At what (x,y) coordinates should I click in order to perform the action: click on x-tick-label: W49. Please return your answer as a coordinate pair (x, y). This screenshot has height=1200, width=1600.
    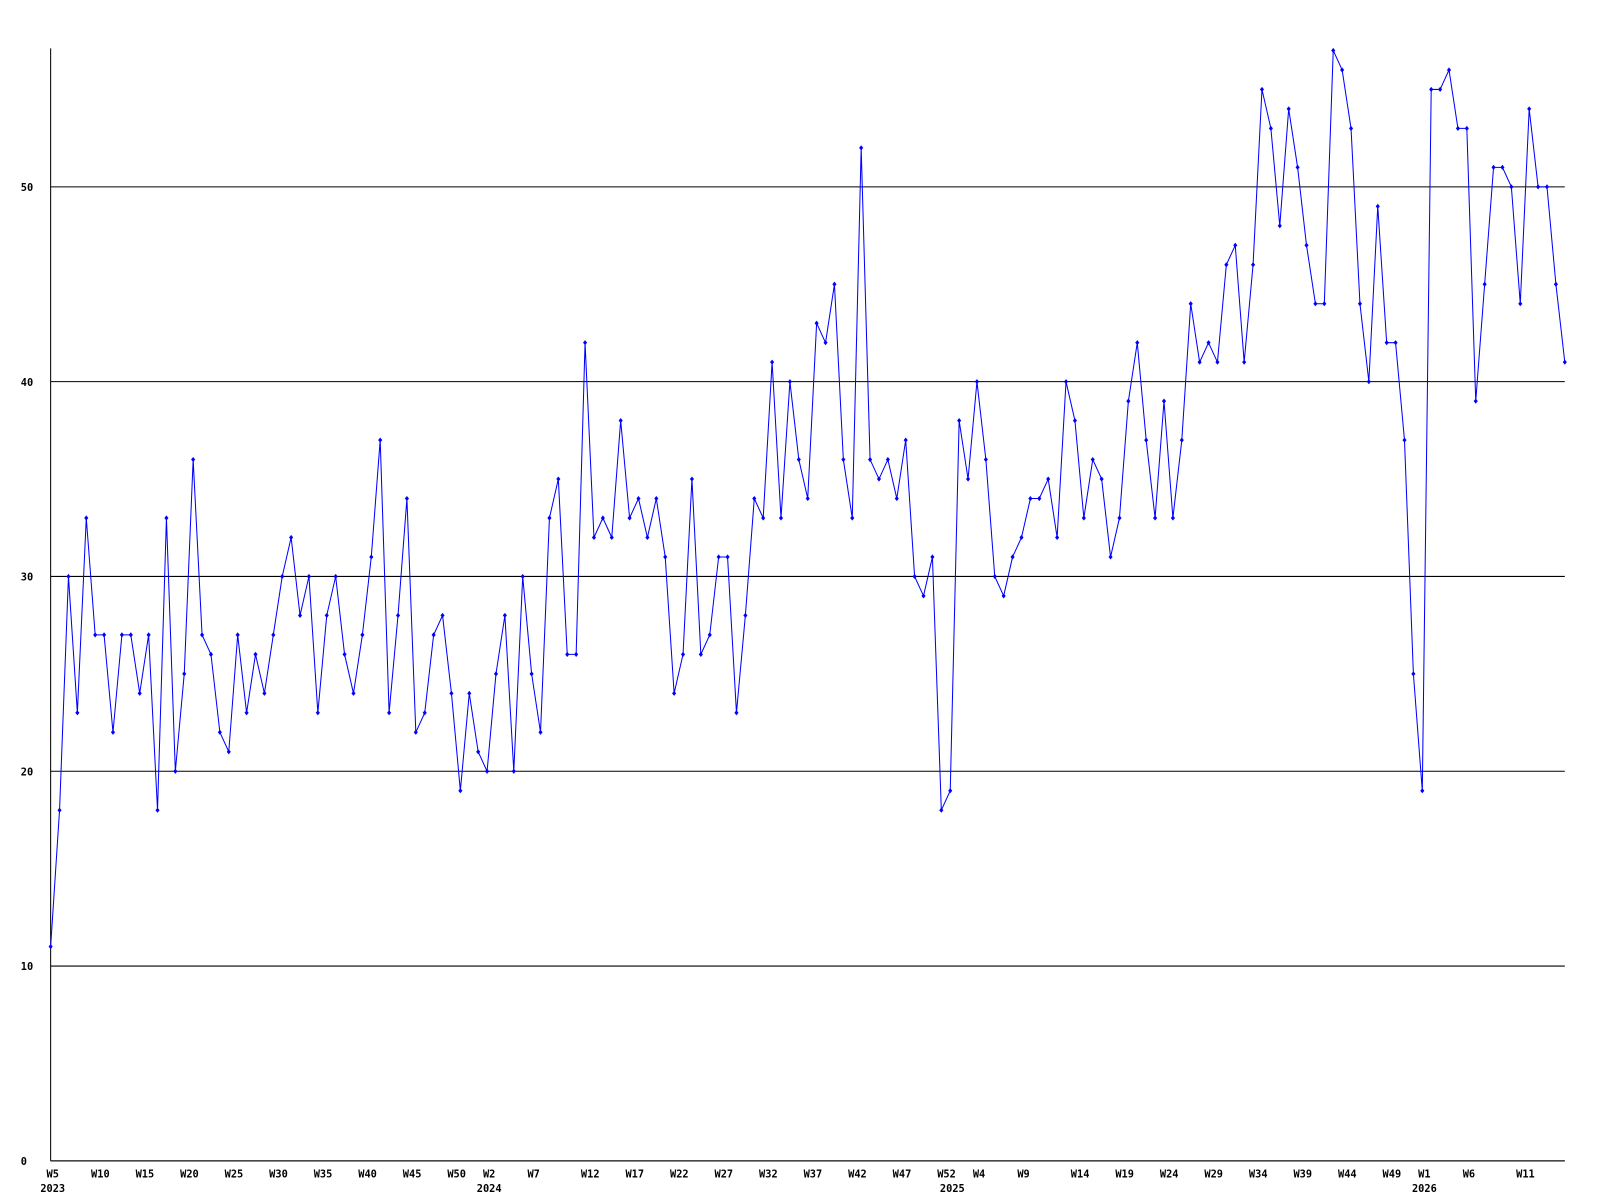
    Looking at the image, I should click on (1392, 1174).